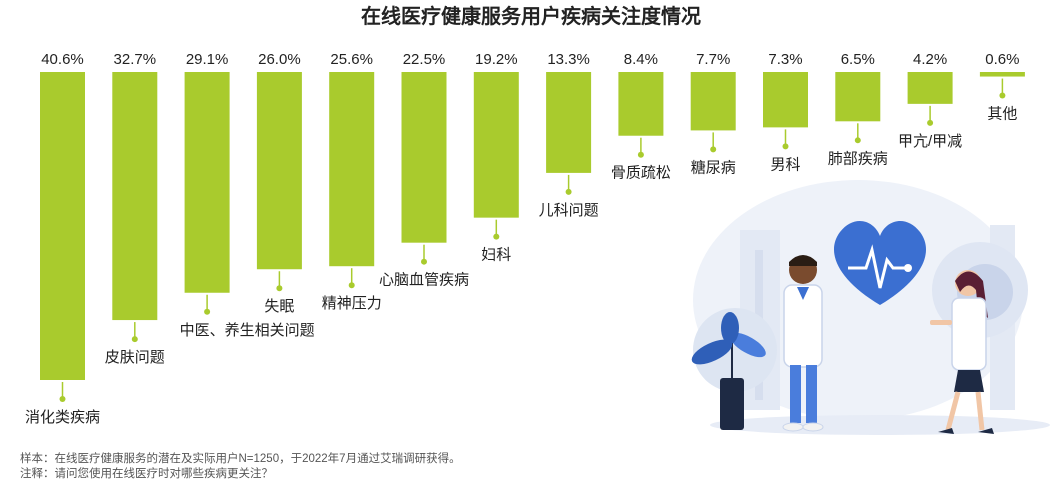 The image size is (1062, 484). What do you see at coordinates (1002, 59) in the screenshot?
I see `bar-14-value-label: 0.6%` at bounding box center [1002, 59].